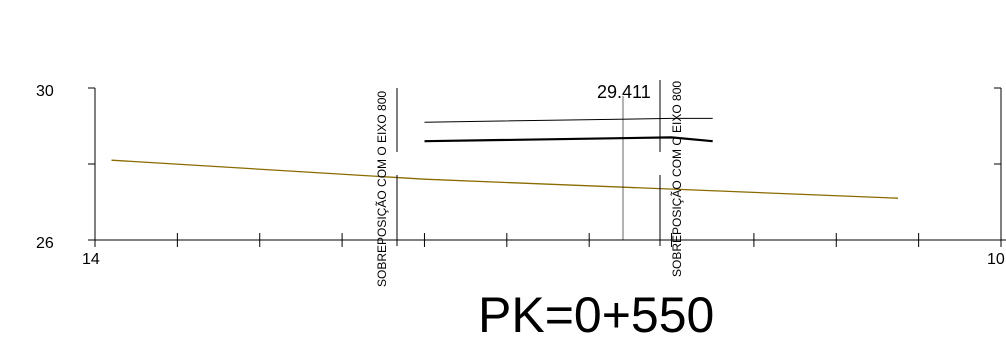  Describe the element at coordinates (596, 314) in the screenshot. I see `station-title: PK=0+550` at that location.